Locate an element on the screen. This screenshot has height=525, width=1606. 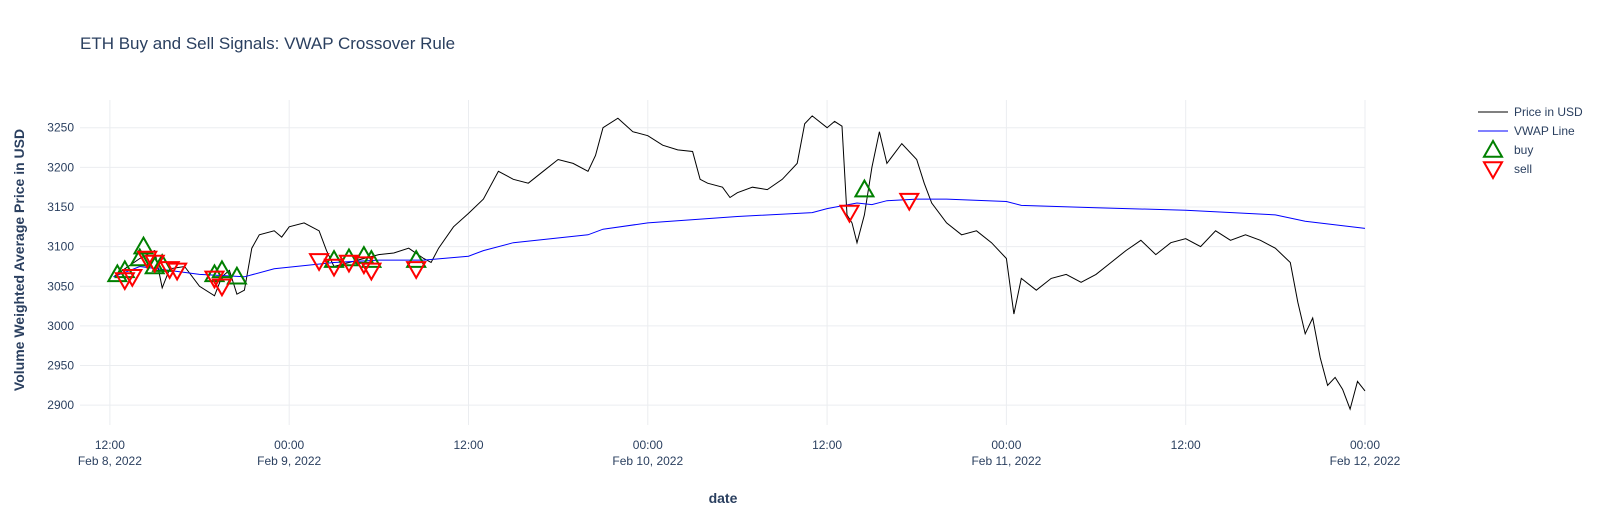
y-tick-label: 3150 is located at coordinates (60, 207).